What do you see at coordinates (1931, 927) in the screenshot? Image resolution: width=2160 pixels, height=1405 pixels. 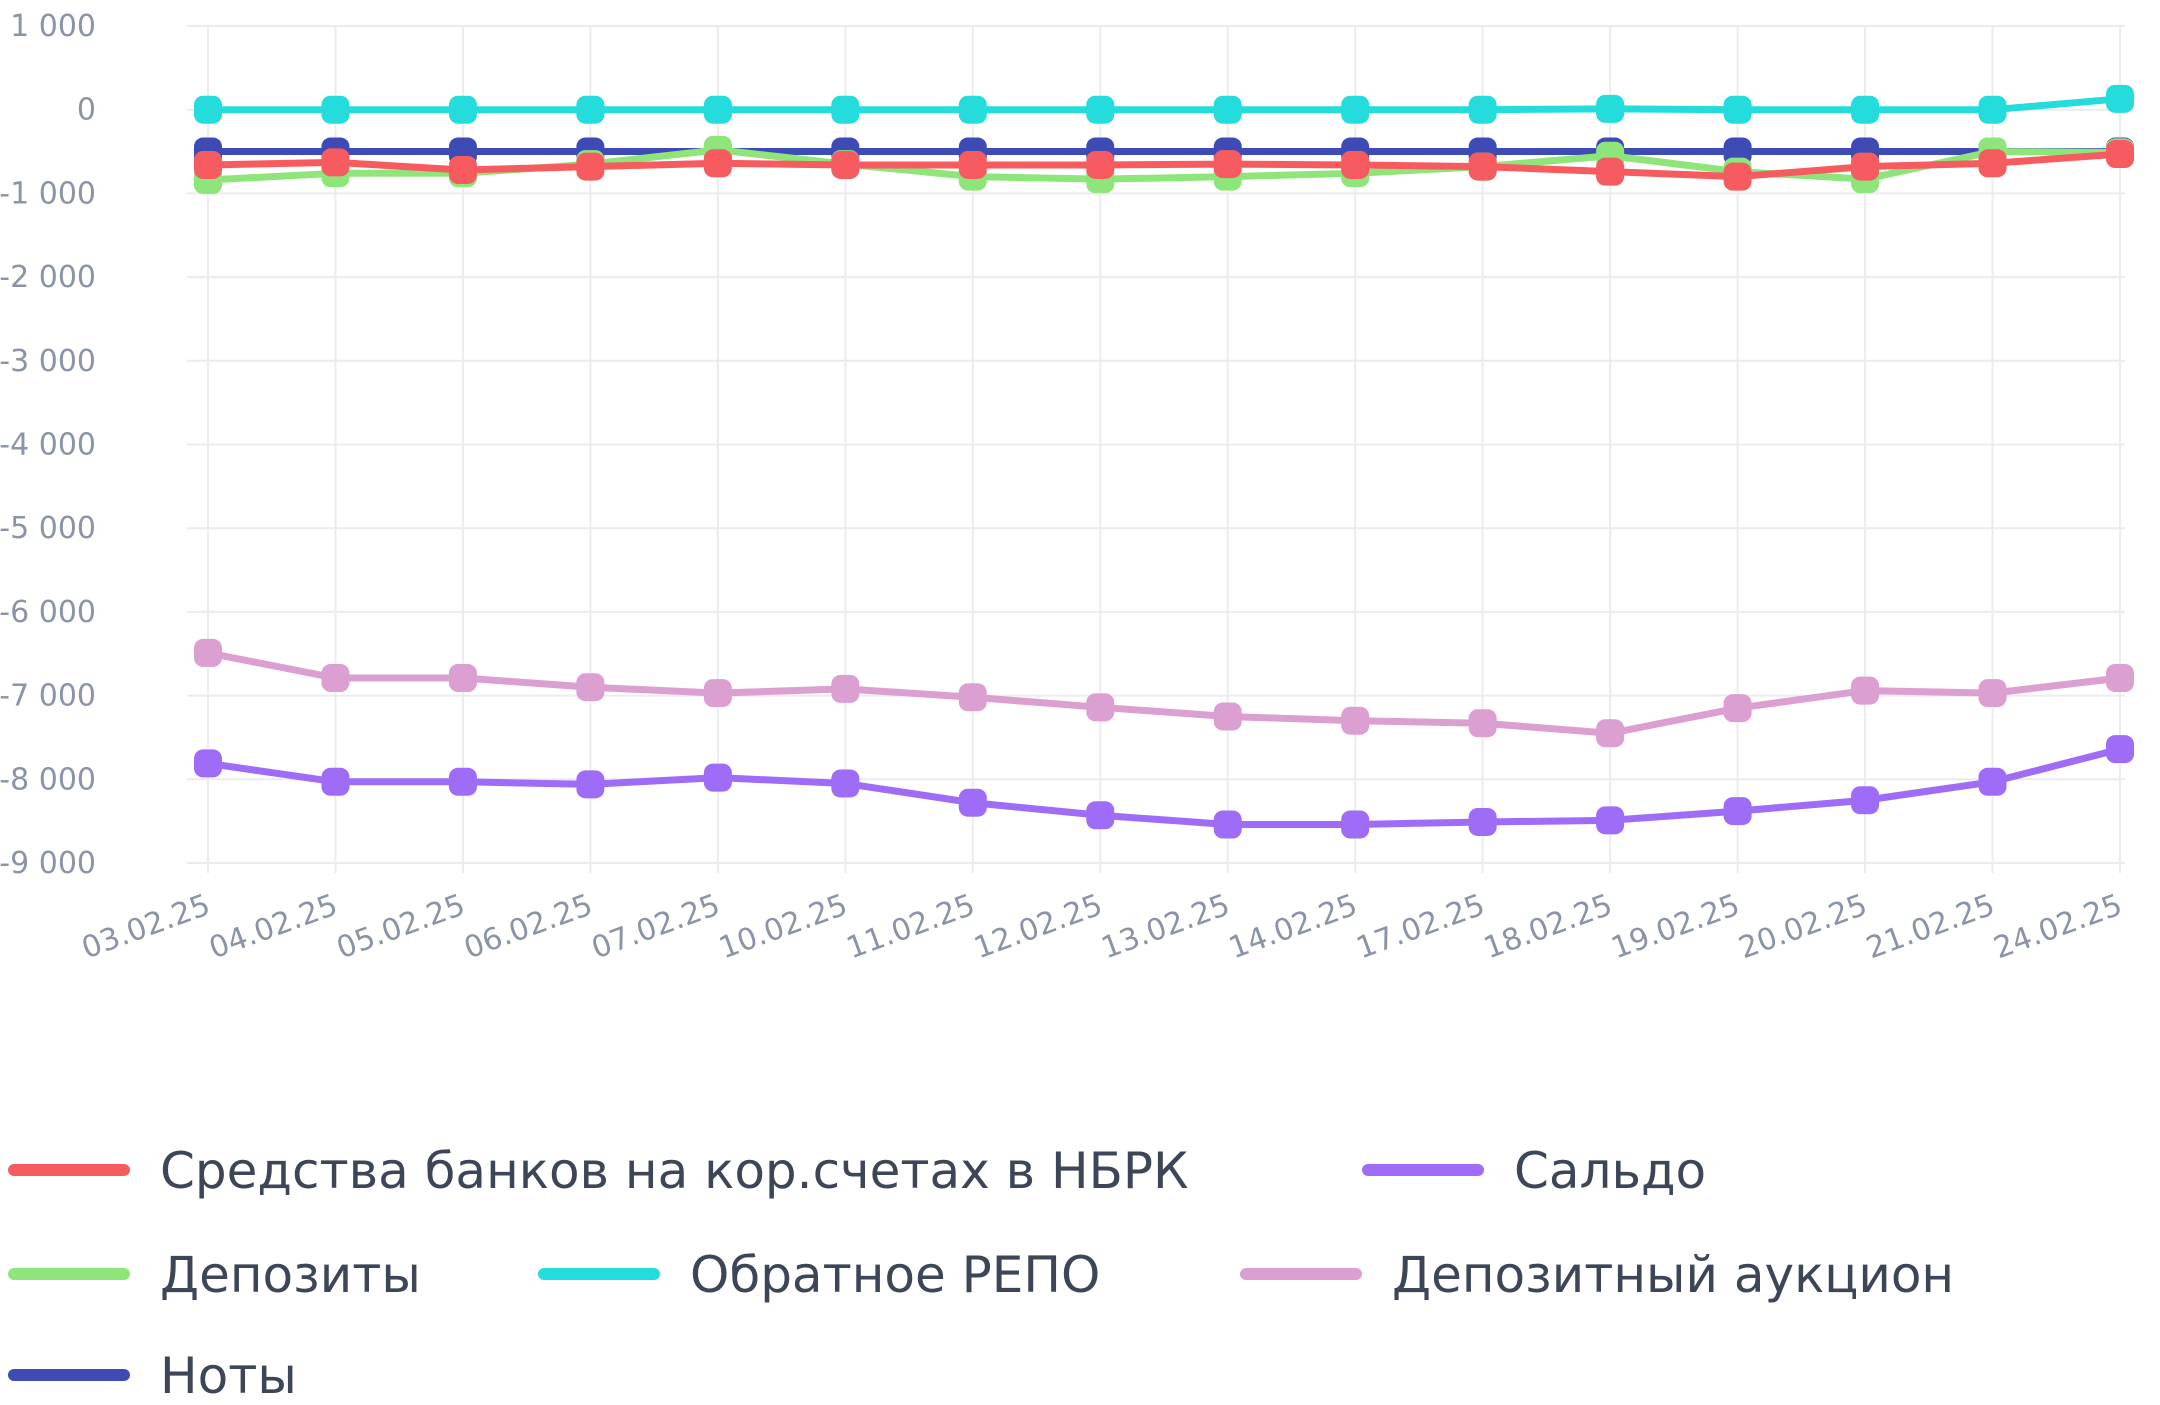 I see `x-tick-label: 21.02.25` at bounding box center [1931, 927].